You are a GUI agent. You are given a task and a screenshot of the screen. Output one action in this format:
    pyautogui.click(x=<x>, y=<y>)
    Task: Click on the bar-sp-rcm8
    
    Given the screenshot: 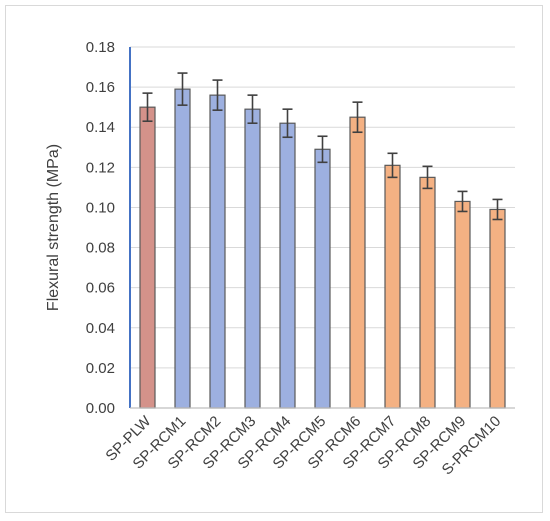 What is the action you would take?
    pyautogui.click(x=427, y=292)
    